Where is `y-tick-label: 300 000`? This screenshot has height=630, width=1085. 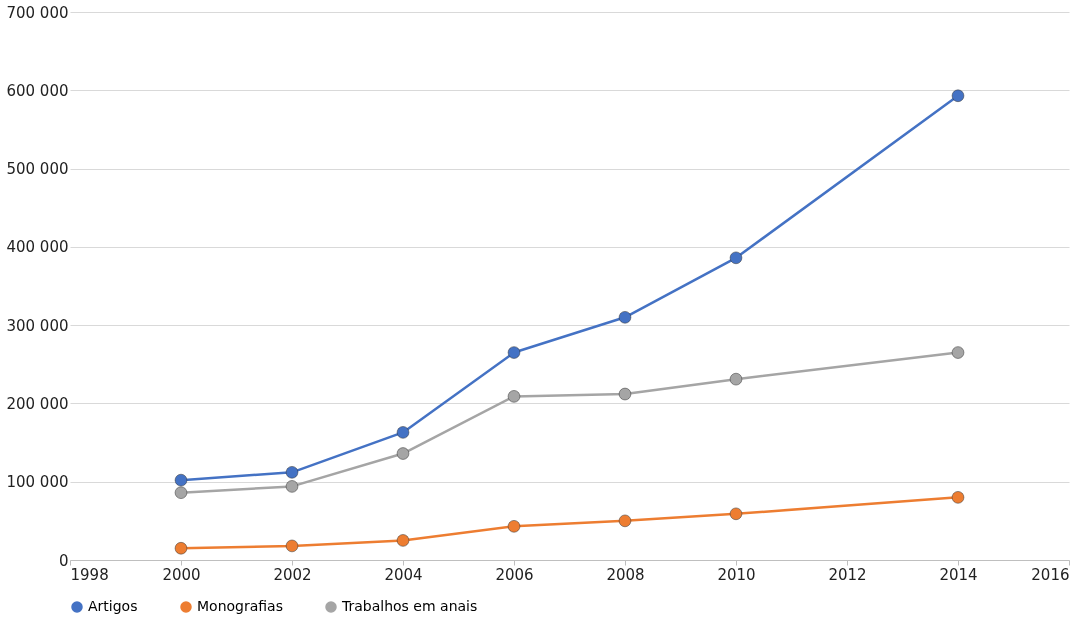 y-tick-label: 300 000 is located at coordinates (37, 325).